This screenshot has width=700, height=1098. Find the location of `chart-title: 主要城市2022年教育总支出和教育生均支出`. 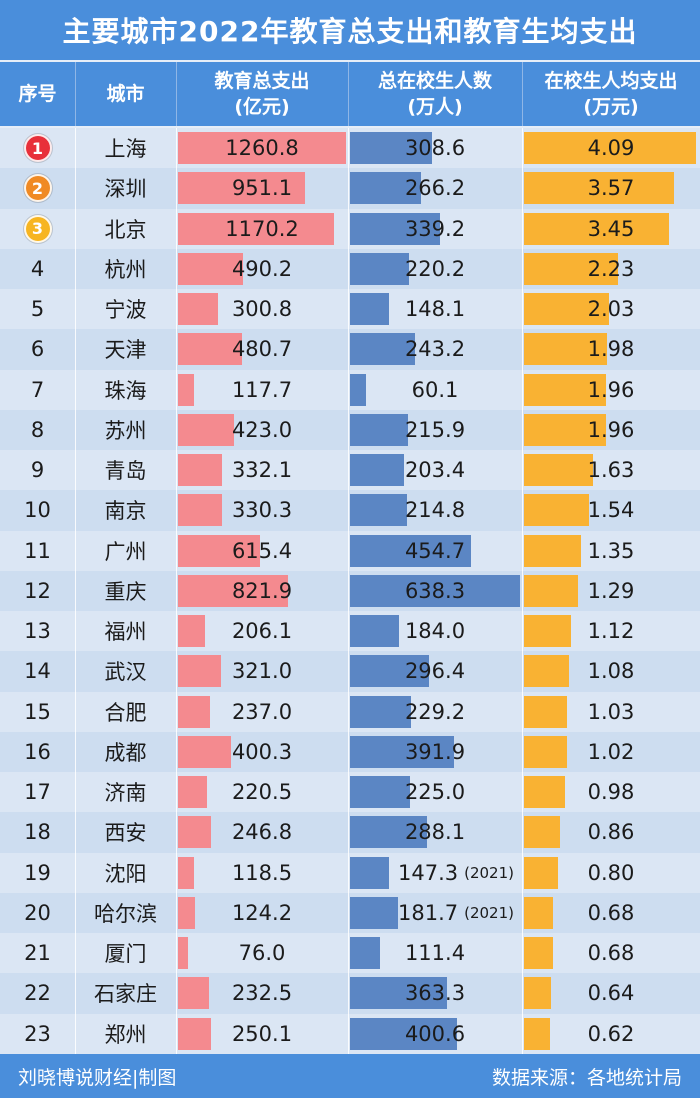

chart-title: 主要城市2022年教育总支出和教育生均支出 is located at coordinates (350, 30).